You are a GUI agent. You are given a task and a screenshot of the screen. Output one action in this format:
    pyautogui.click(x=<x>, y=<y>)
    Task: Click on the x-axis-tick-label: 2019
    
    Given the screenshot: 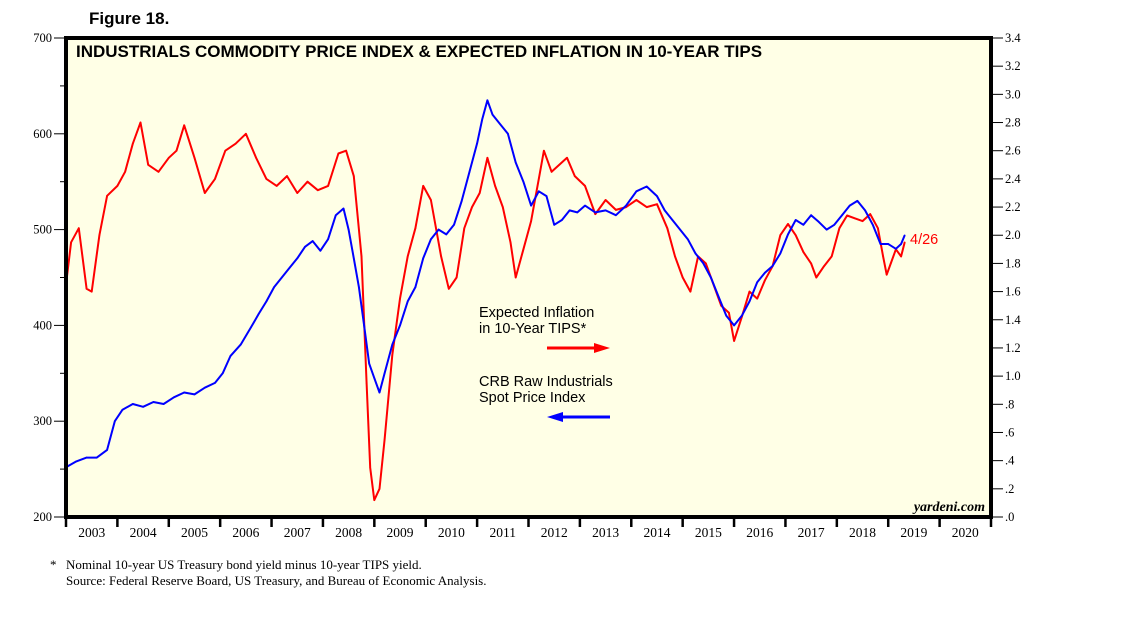 What is the action you would take?
    pyautogui.click(x=913, y=532)
    